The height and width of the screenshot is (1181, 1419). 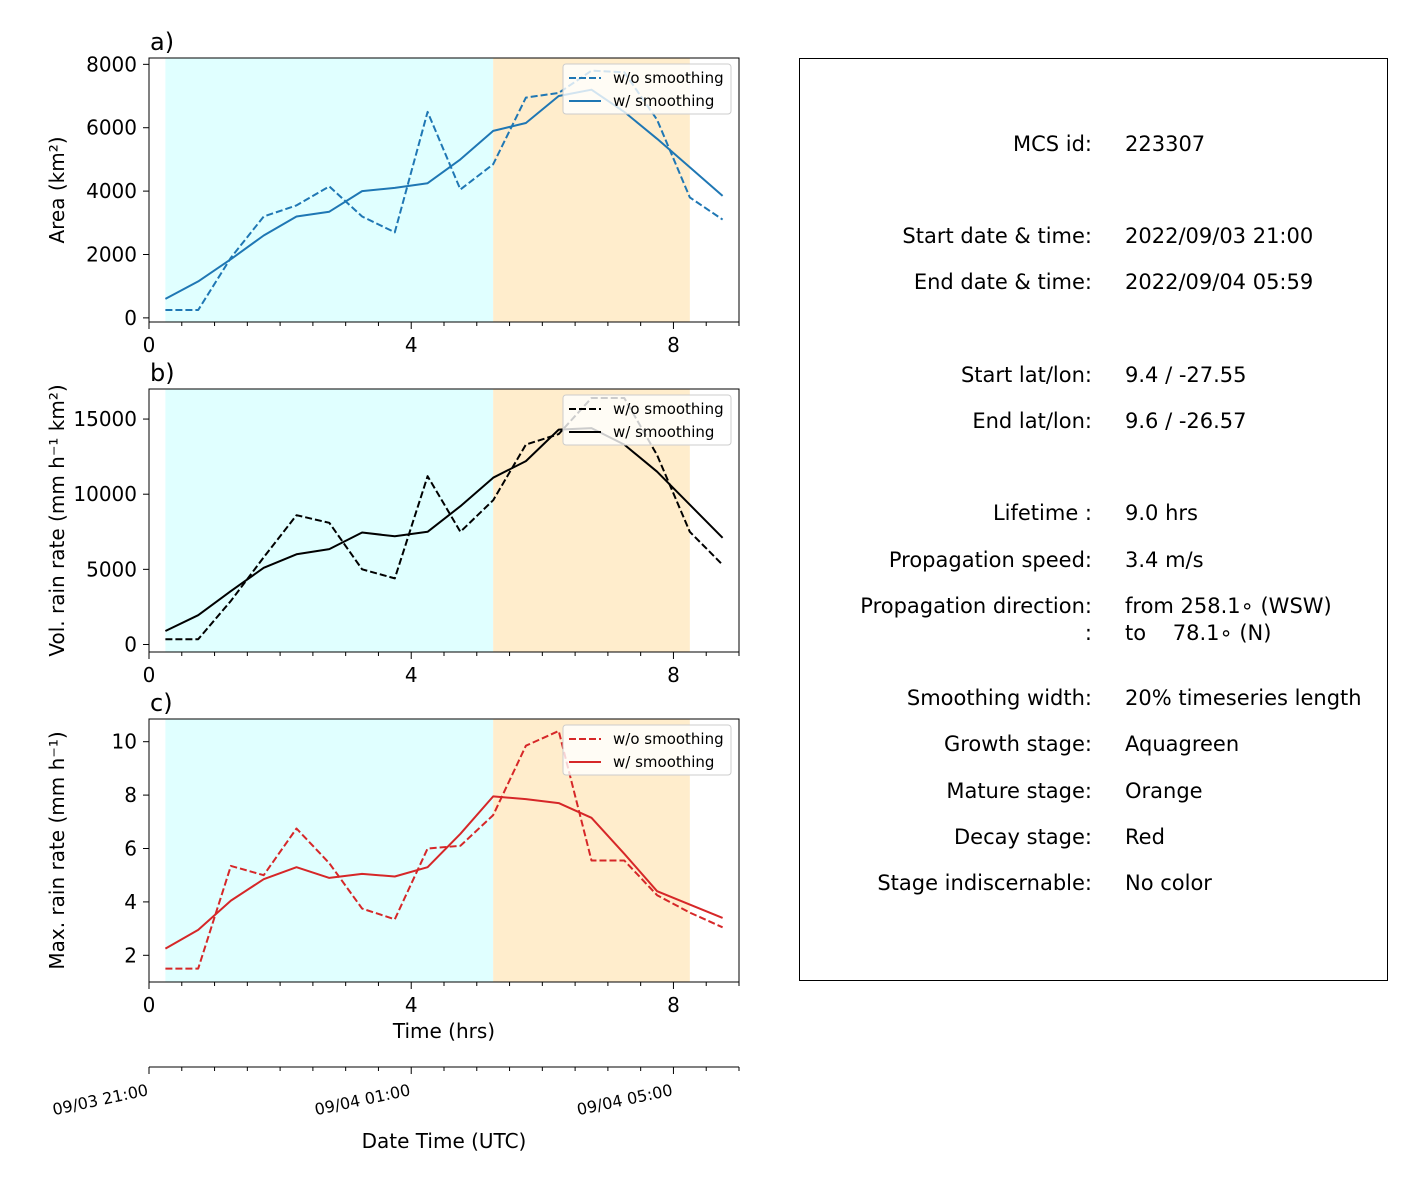 I want to click on info-value: Orange, so click(x=1164, y=791).